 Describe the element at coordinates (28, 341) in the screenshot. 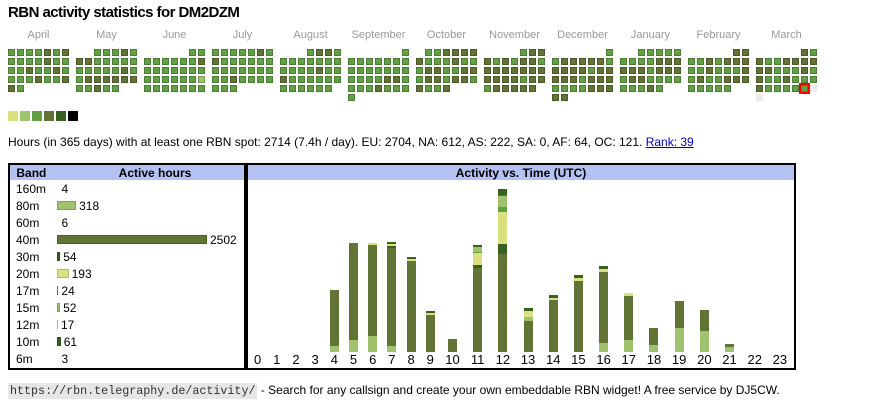

I see `band-label: 10m` at that location.